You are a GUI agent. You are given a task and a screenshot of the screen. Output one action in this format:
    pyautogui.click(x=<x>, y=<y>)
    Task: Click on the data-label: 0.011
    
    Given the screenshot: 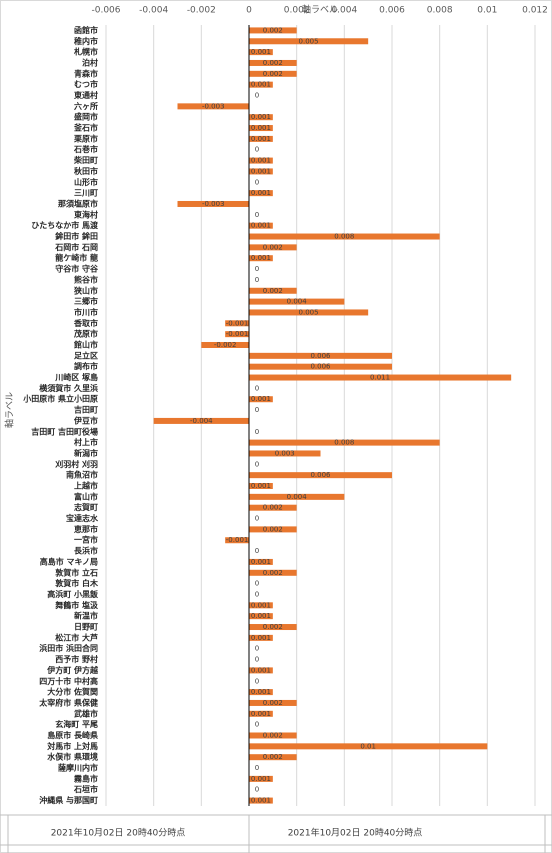 What is the action you would take?
    pyautogui.click(x=380, y=378)
    